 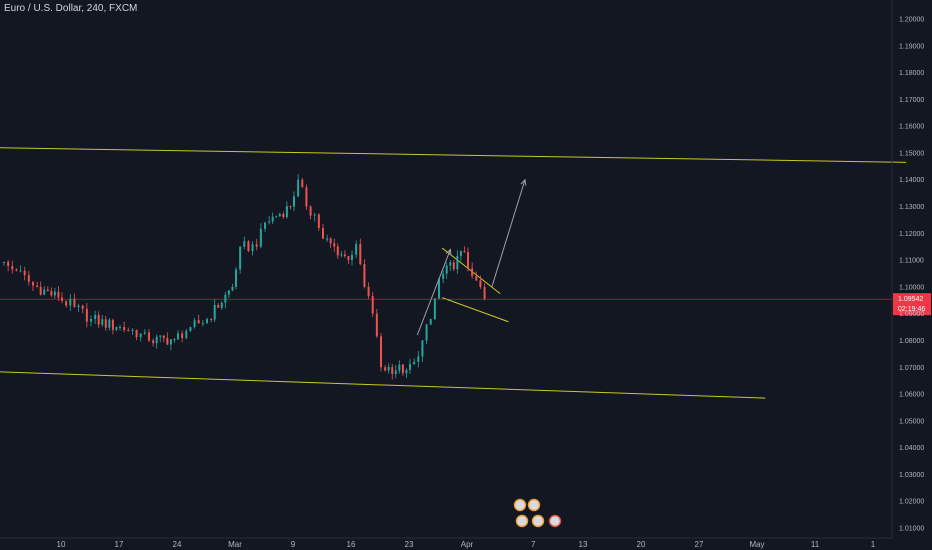 What do you see at coordinates (911, 448) in the screenshot?
I see `price-tick-label: 1.04000` at bounding box center [911, 448].